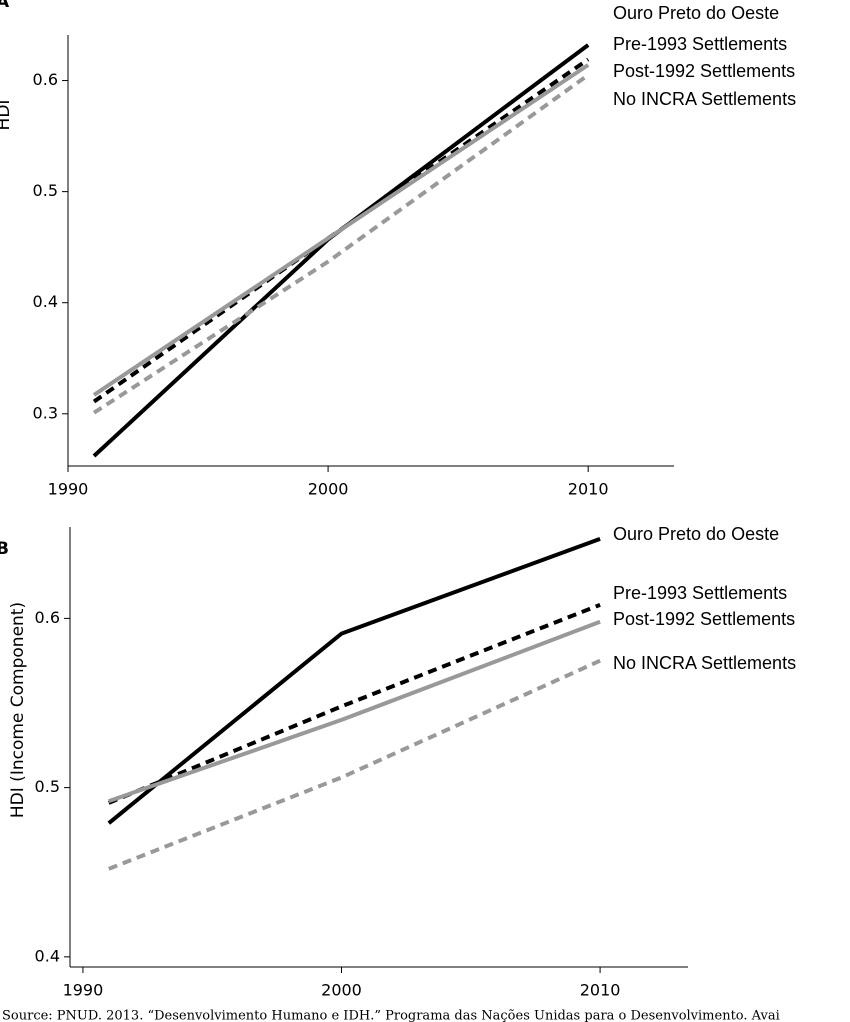 The height and width of the screenshot is (1022, 850). Describe the element at coordinates (4, 549) in the screenshot. I see `panel-letter: B` at that location.